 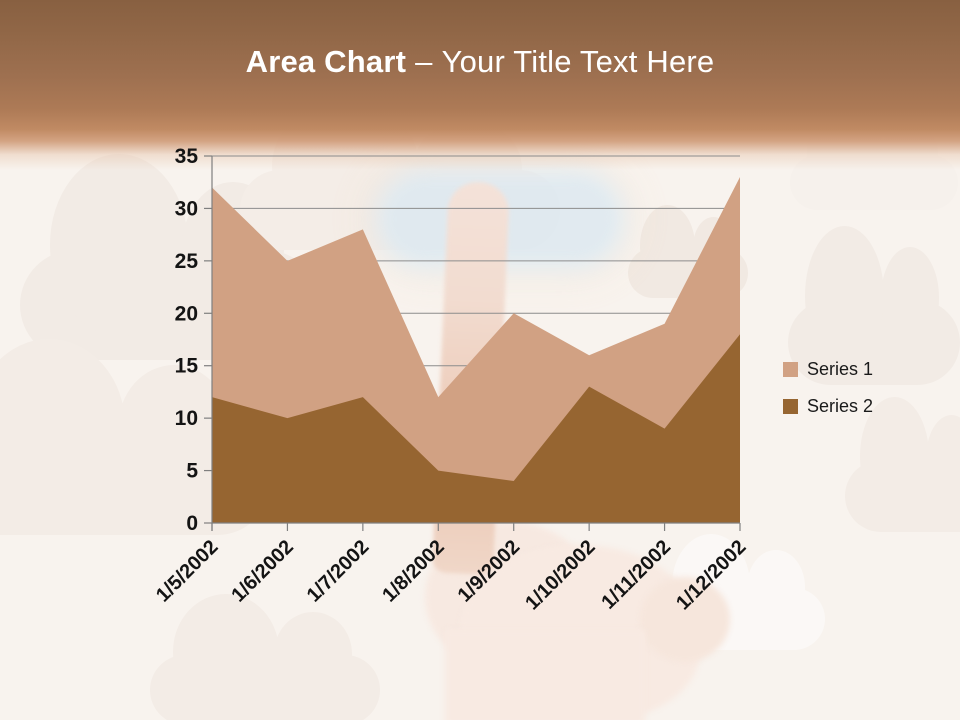 I want to click on x-tick-label: 1/9/2002, so click(x=489, y=571).